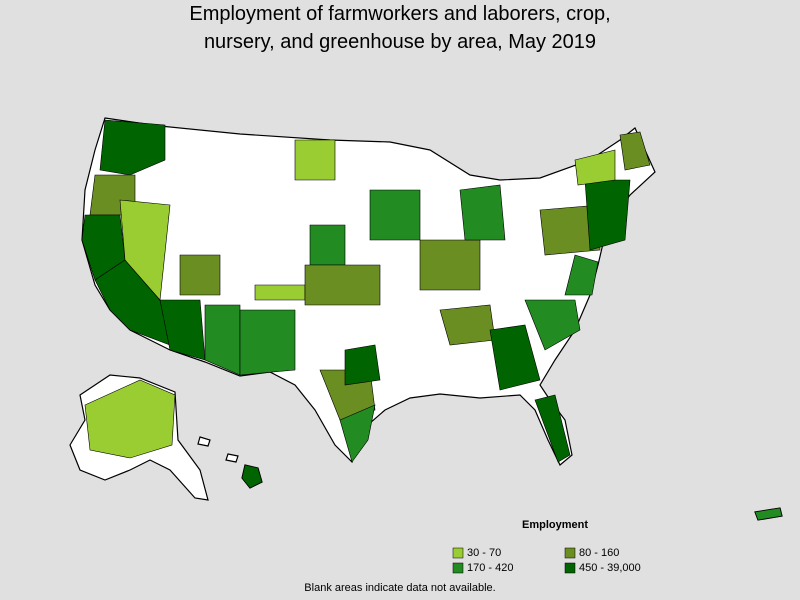 Image resolution: width=800 pixels, height=600 pixels. I want to click on legend-title: Employment, so click(555, 525).